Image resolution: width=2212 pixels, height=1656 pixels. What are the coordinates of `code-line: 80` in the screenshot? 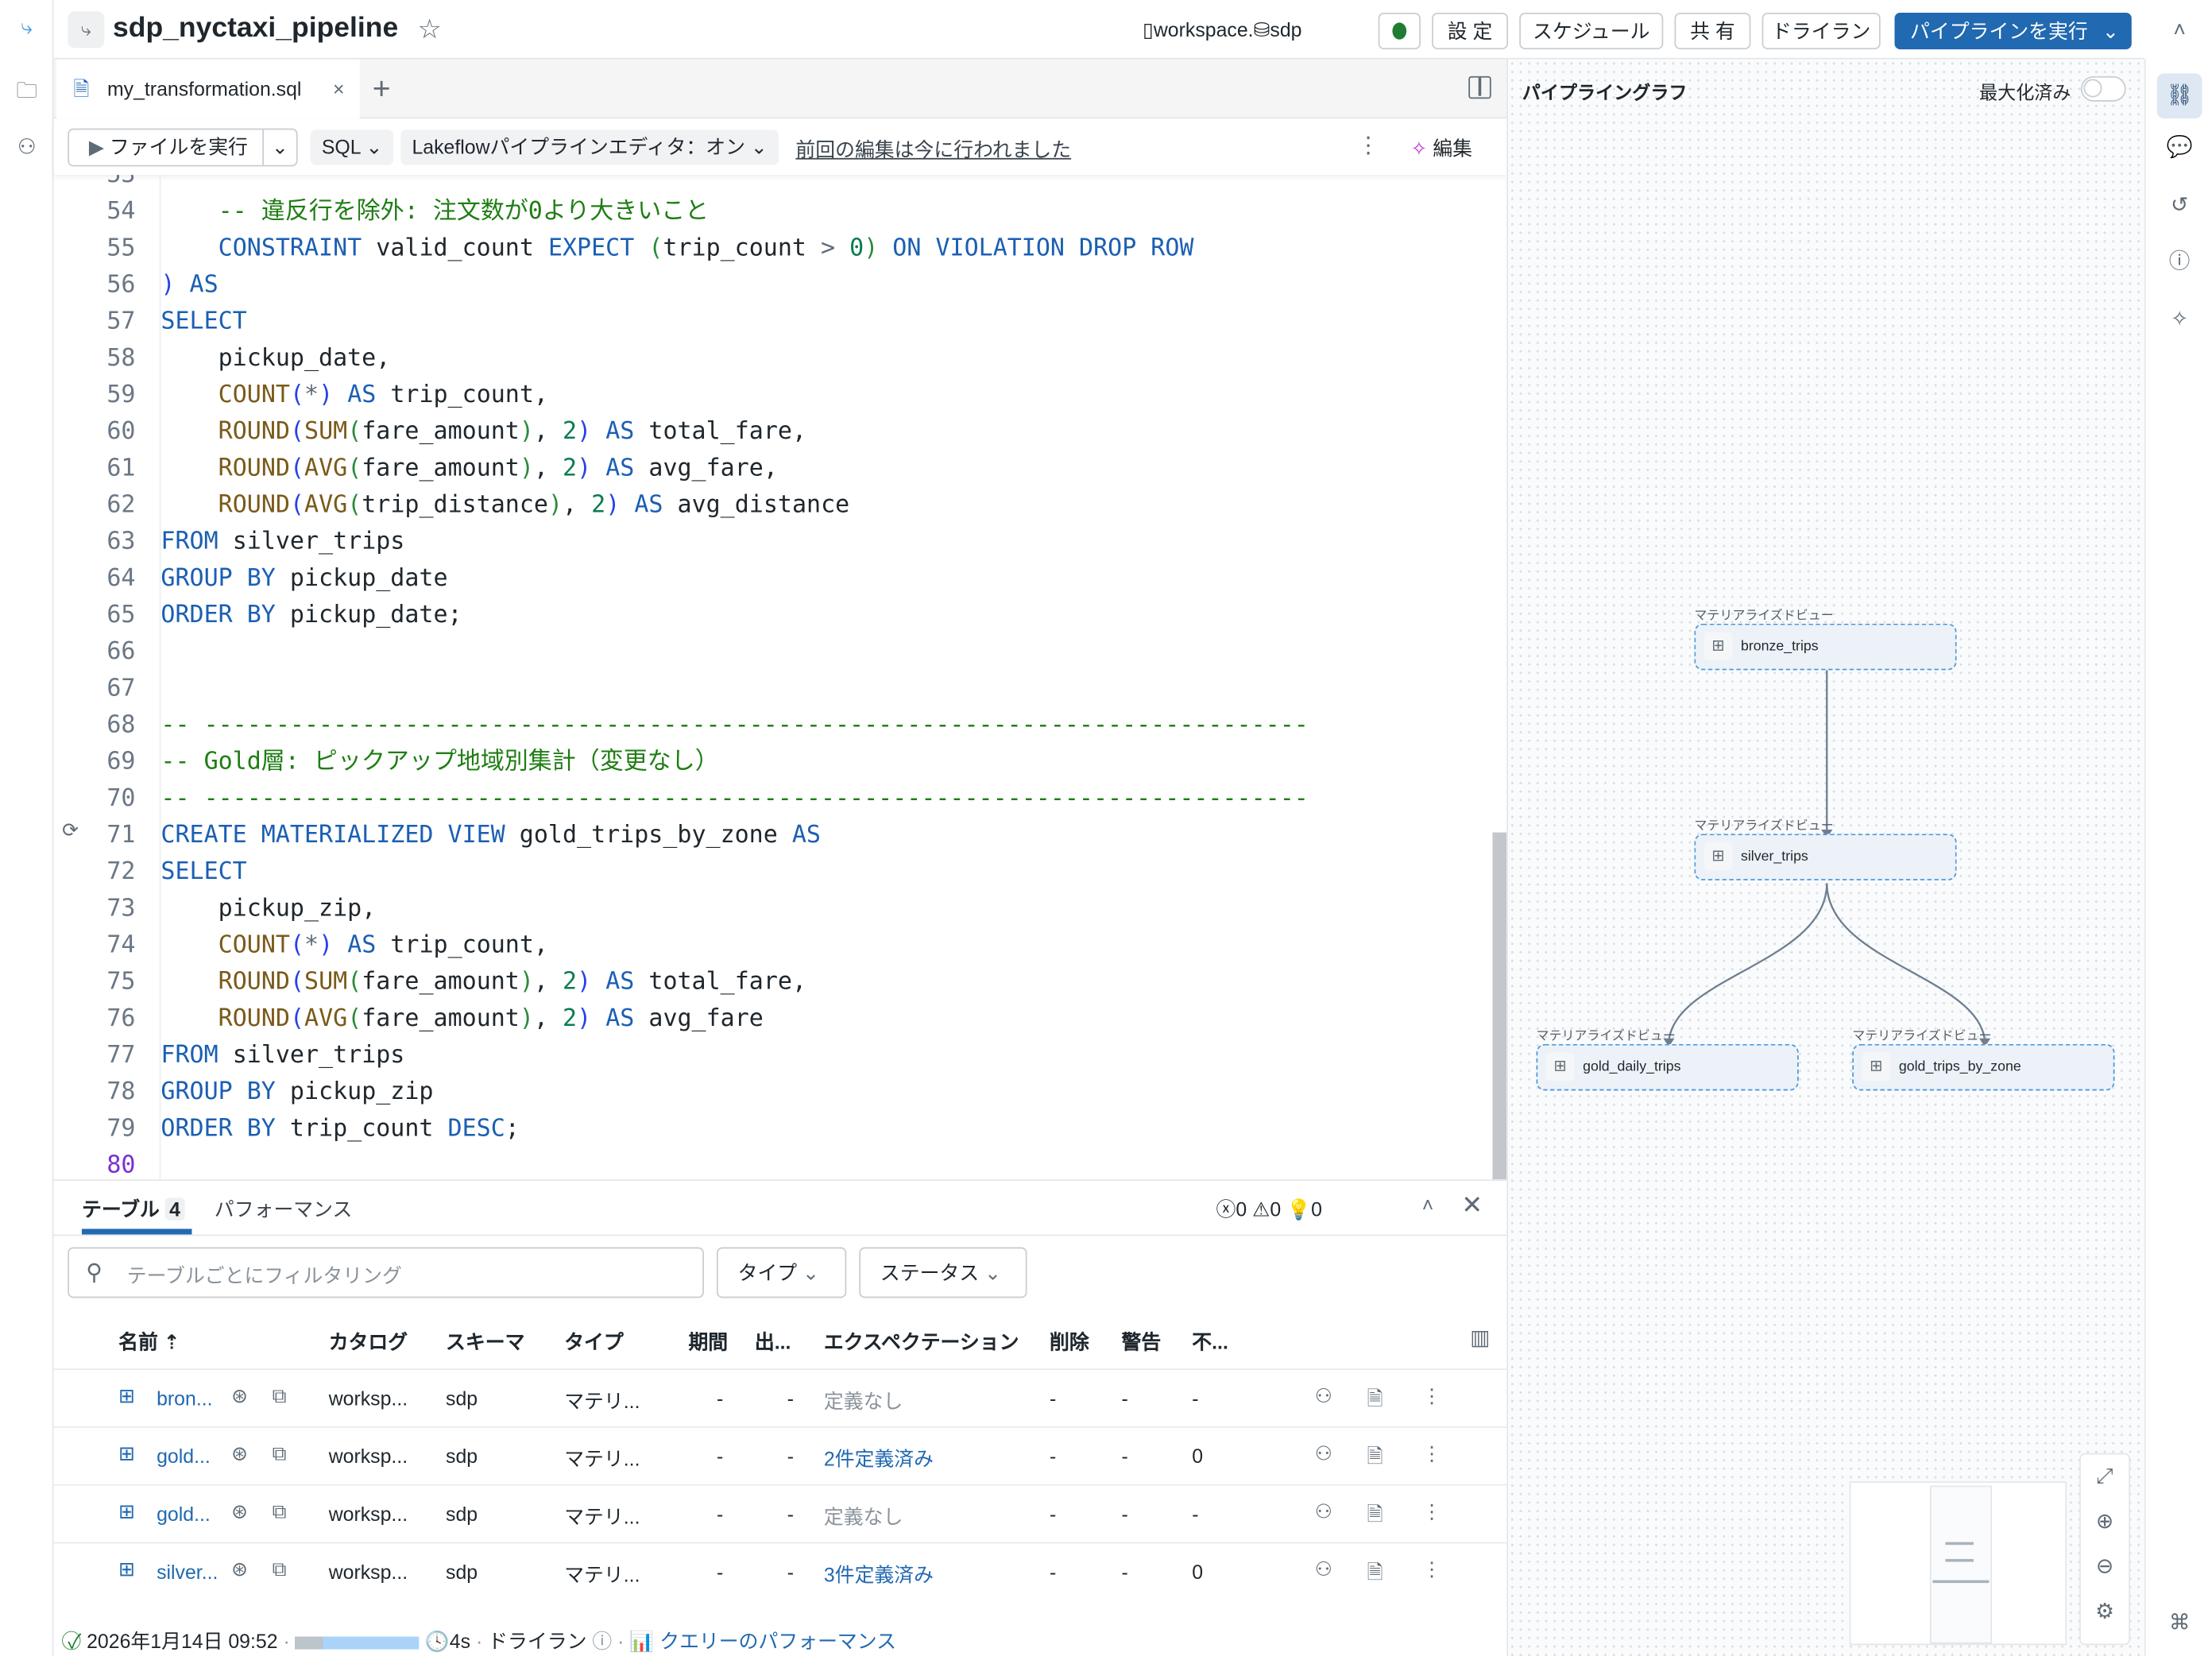 It's located at (772, 1163).